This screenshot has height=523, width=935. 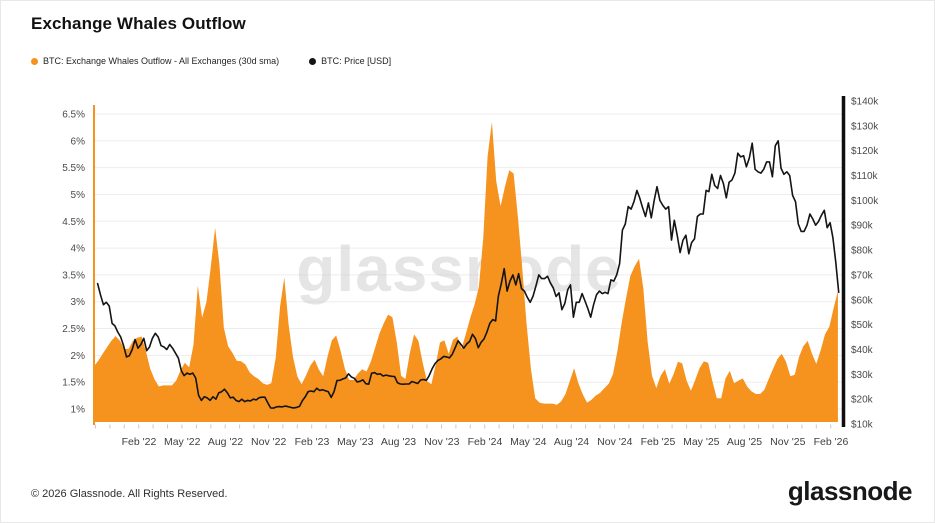 What do you see at coordinates (614, 442) in the screenshot?
I see `x-axis-tick-label: Nov '24` at bounding box center [614, 442].